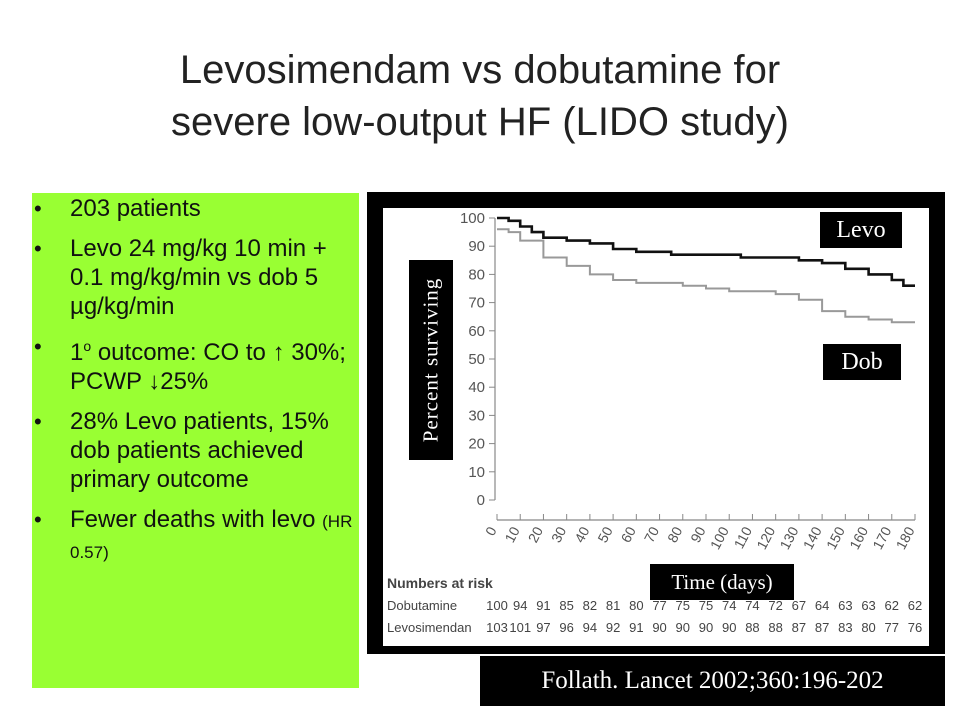 This screenshot has width=960, height=720. I want to click on x-tick-label: 170, so click(881, 538).